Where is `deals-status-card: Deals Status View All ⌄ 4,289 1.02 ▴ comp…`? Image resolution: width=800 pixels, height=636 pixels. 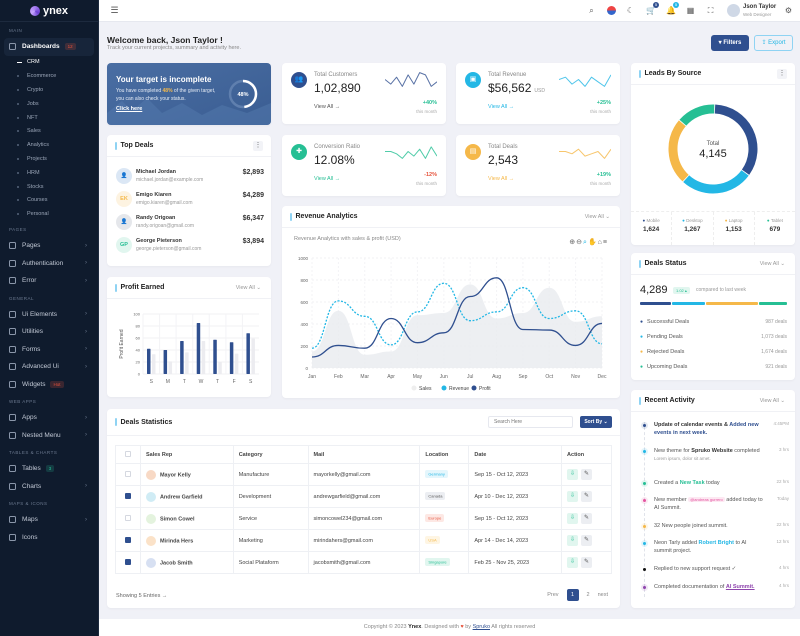
deals-status-card: Deals Status View All ⌄ 4,289 1.02 ▴ comp… is located at coordinates (713, 316).